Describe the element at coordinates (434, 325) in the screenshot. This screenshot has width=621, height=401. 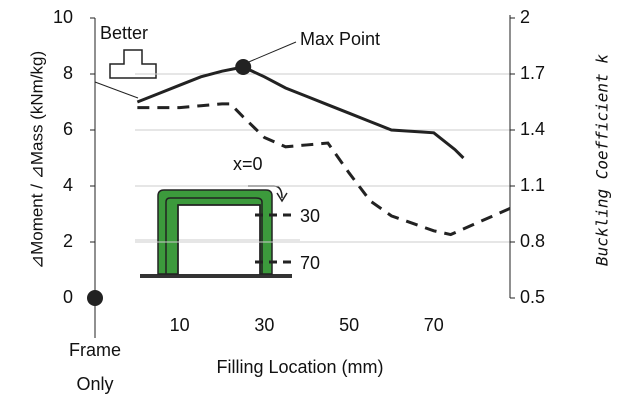
I see `x-tick-label: 70` at that location.